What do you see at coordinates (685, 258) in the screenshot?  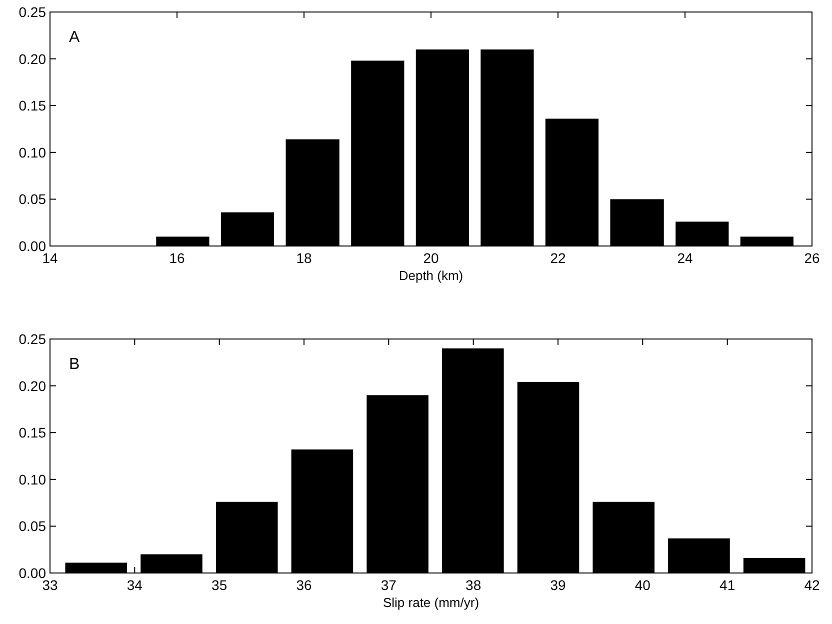 I see `x-tick-label: 24` at bounding box center [685, 258].